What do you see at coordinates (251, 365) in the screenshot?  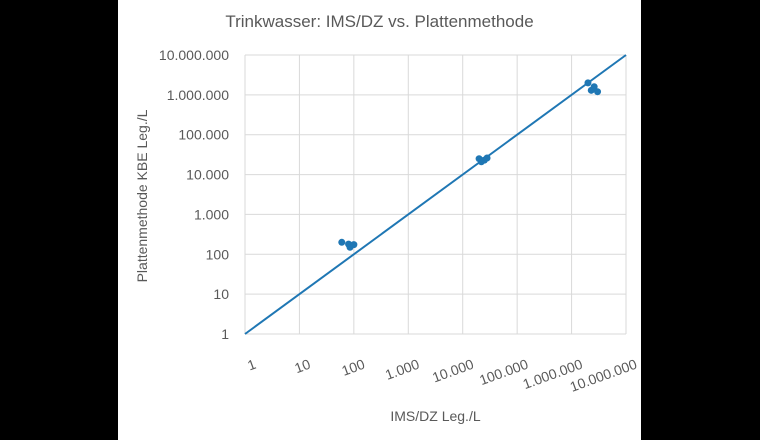 I see `x-tick-label: 1` at bounding box center [251, 365].